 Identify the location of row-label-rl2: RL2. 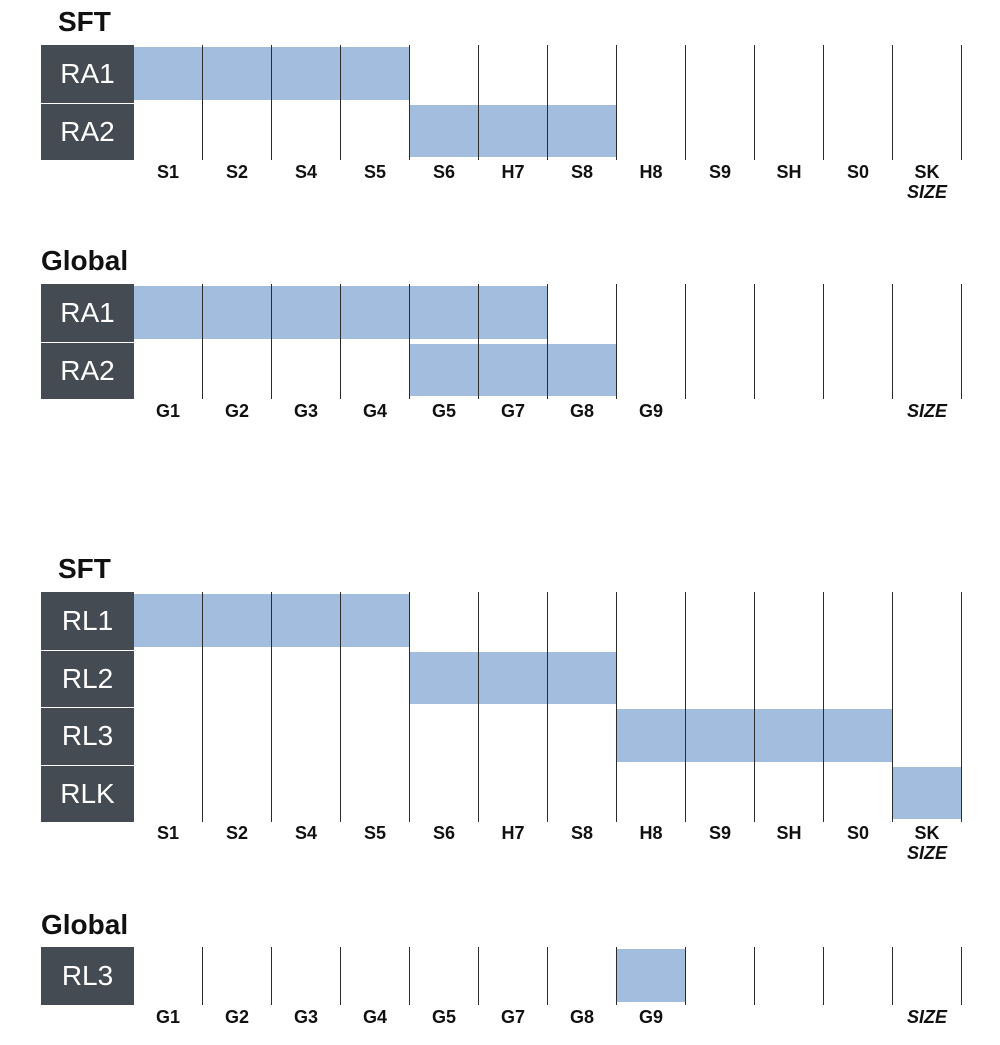
(87, 678).